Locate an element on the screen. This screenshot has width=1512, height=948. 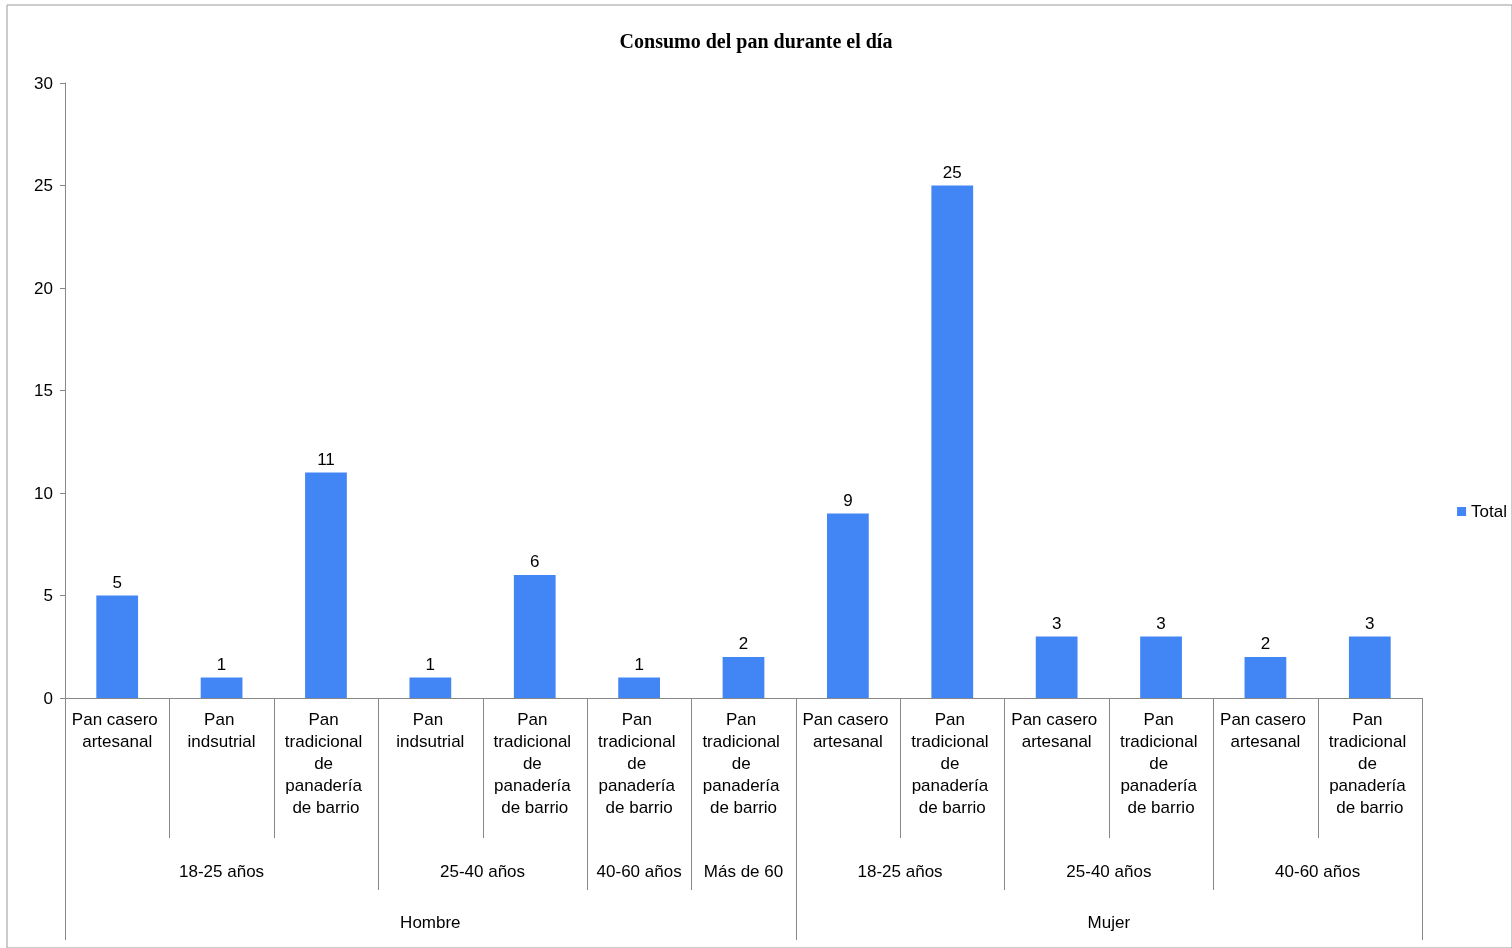
y-tick-label: 25 is located at coordinates (43, 185).